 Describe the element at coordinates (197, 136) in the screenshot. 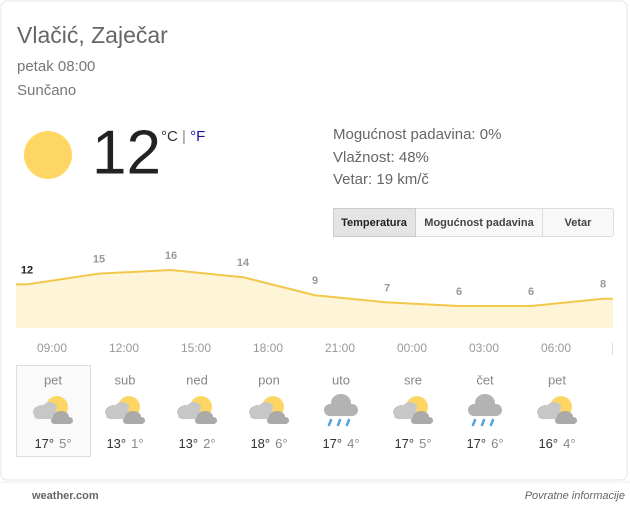

I see `unit-f: °F` at that location.